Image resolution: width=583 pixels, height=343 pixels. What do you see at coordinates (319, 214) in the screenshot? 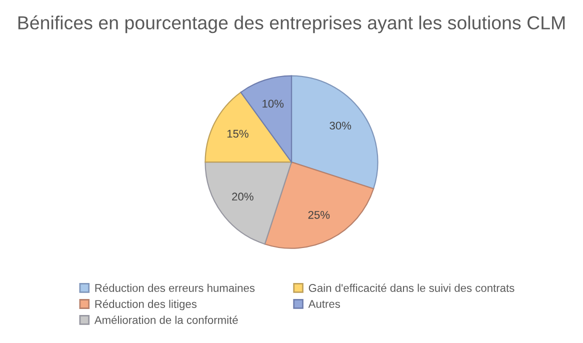
I see `data-label: 25%` at bounding box center [319, 214].